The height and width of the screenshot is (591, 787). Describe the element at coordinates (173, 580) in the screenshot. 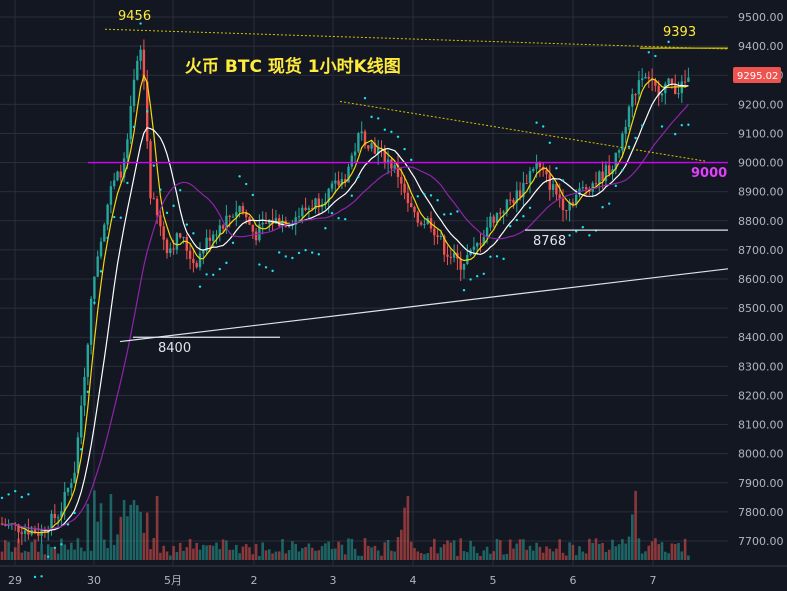

I see `x-tick-label: 5月` at that location.